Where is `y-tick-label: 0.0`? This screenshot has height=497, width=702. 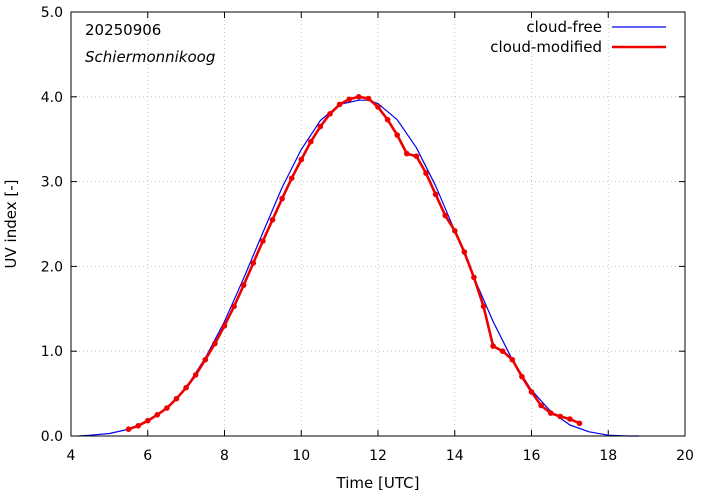 y-tick-label: 0.0 is located at coordinates (52, 437).